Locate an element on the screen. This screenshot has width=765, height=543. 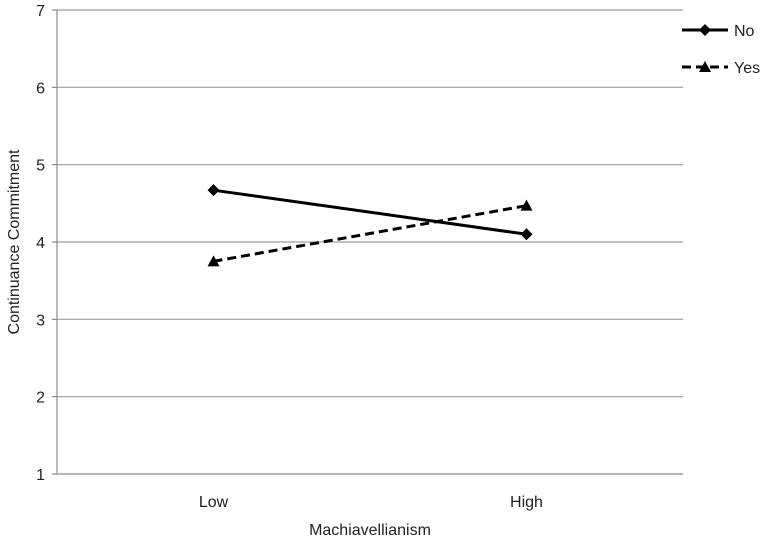
x-tick-label: High is located at coordinates (526, 502).